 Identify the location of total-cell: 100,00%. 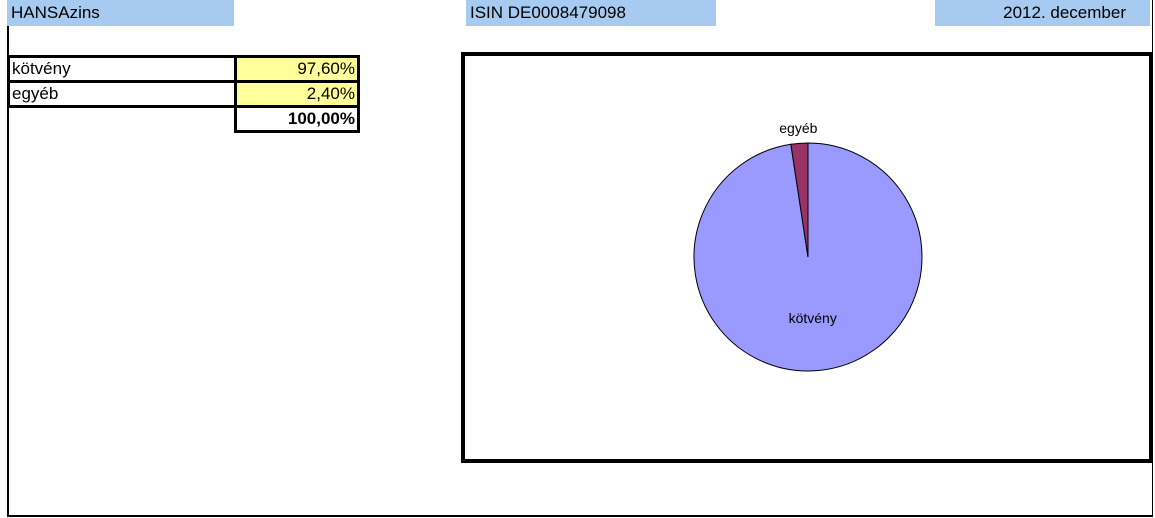
(297, 119).